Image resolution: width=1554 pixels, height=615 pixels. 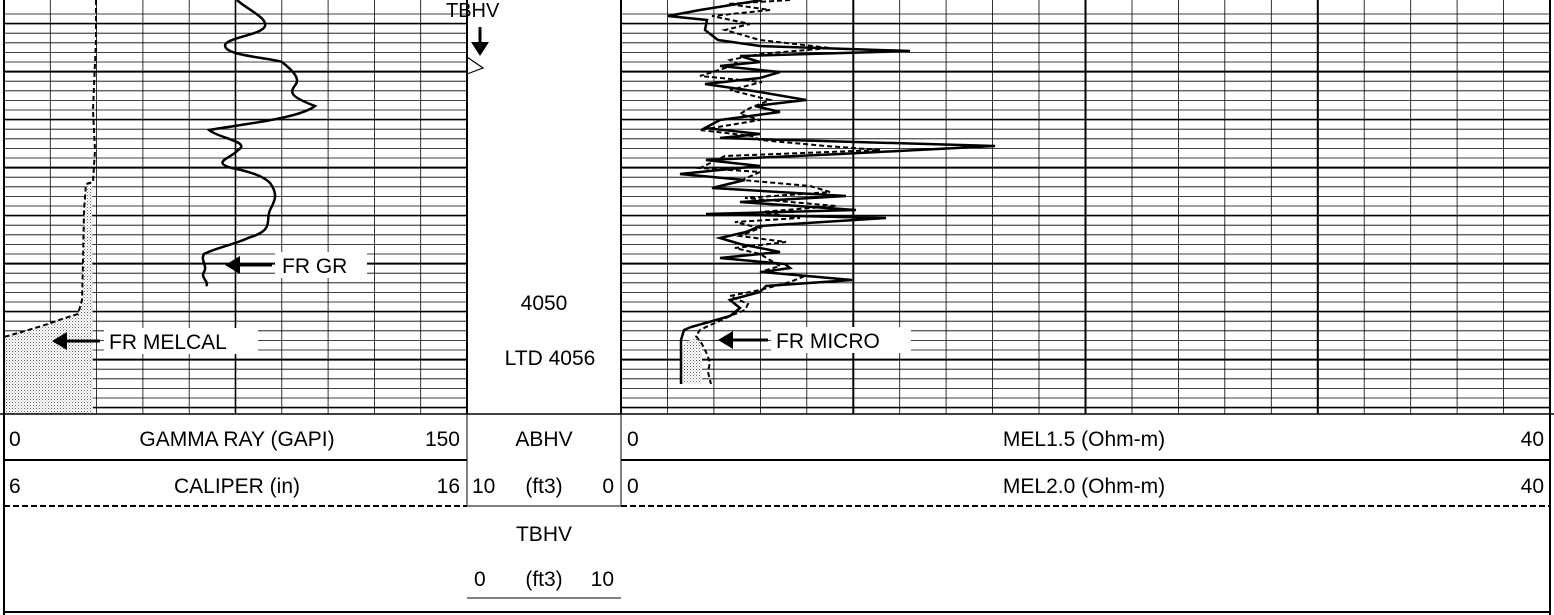 I want to click on mel20-fill, so click(x=691, y=360).